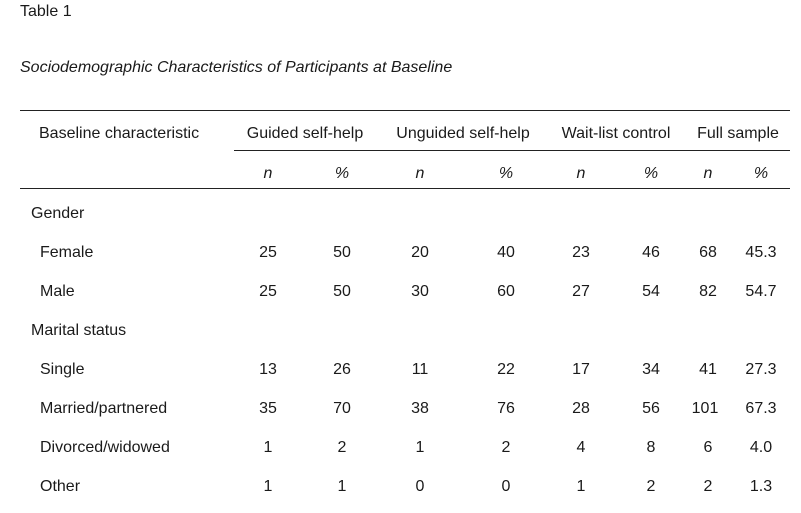 The height and width of the screenshot is (513, 801). What do you see at coordinates (268, 408) in the screenshot?
I see `cell-value: 35` at bounding box center [268, 408].